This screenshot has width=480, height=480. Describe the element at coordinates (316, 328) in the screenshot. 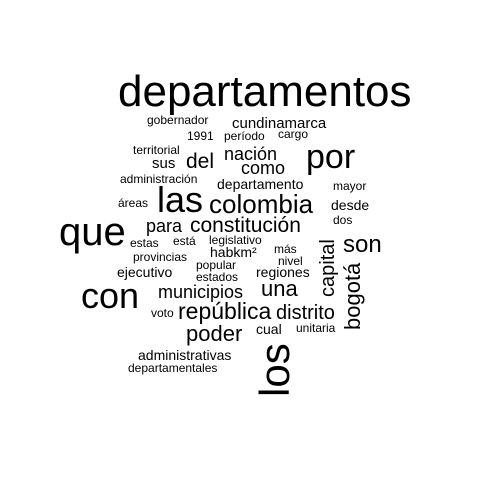

I see `word-unitaria: unitaria` at that location.